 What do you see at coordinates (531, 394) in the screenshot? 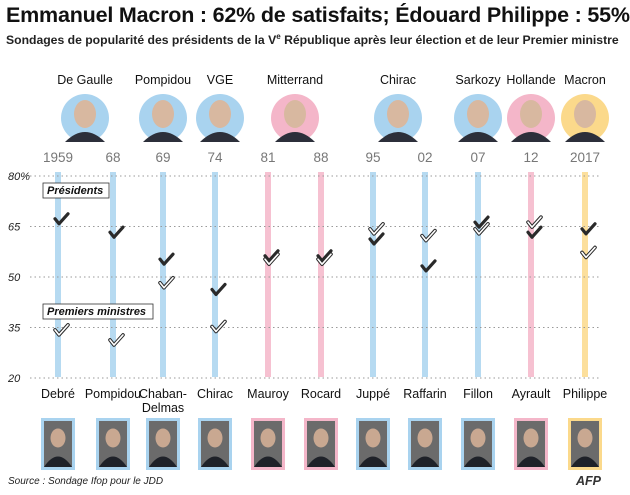
I see `pm-name: Ayrault` at bounding box center [531, 394].